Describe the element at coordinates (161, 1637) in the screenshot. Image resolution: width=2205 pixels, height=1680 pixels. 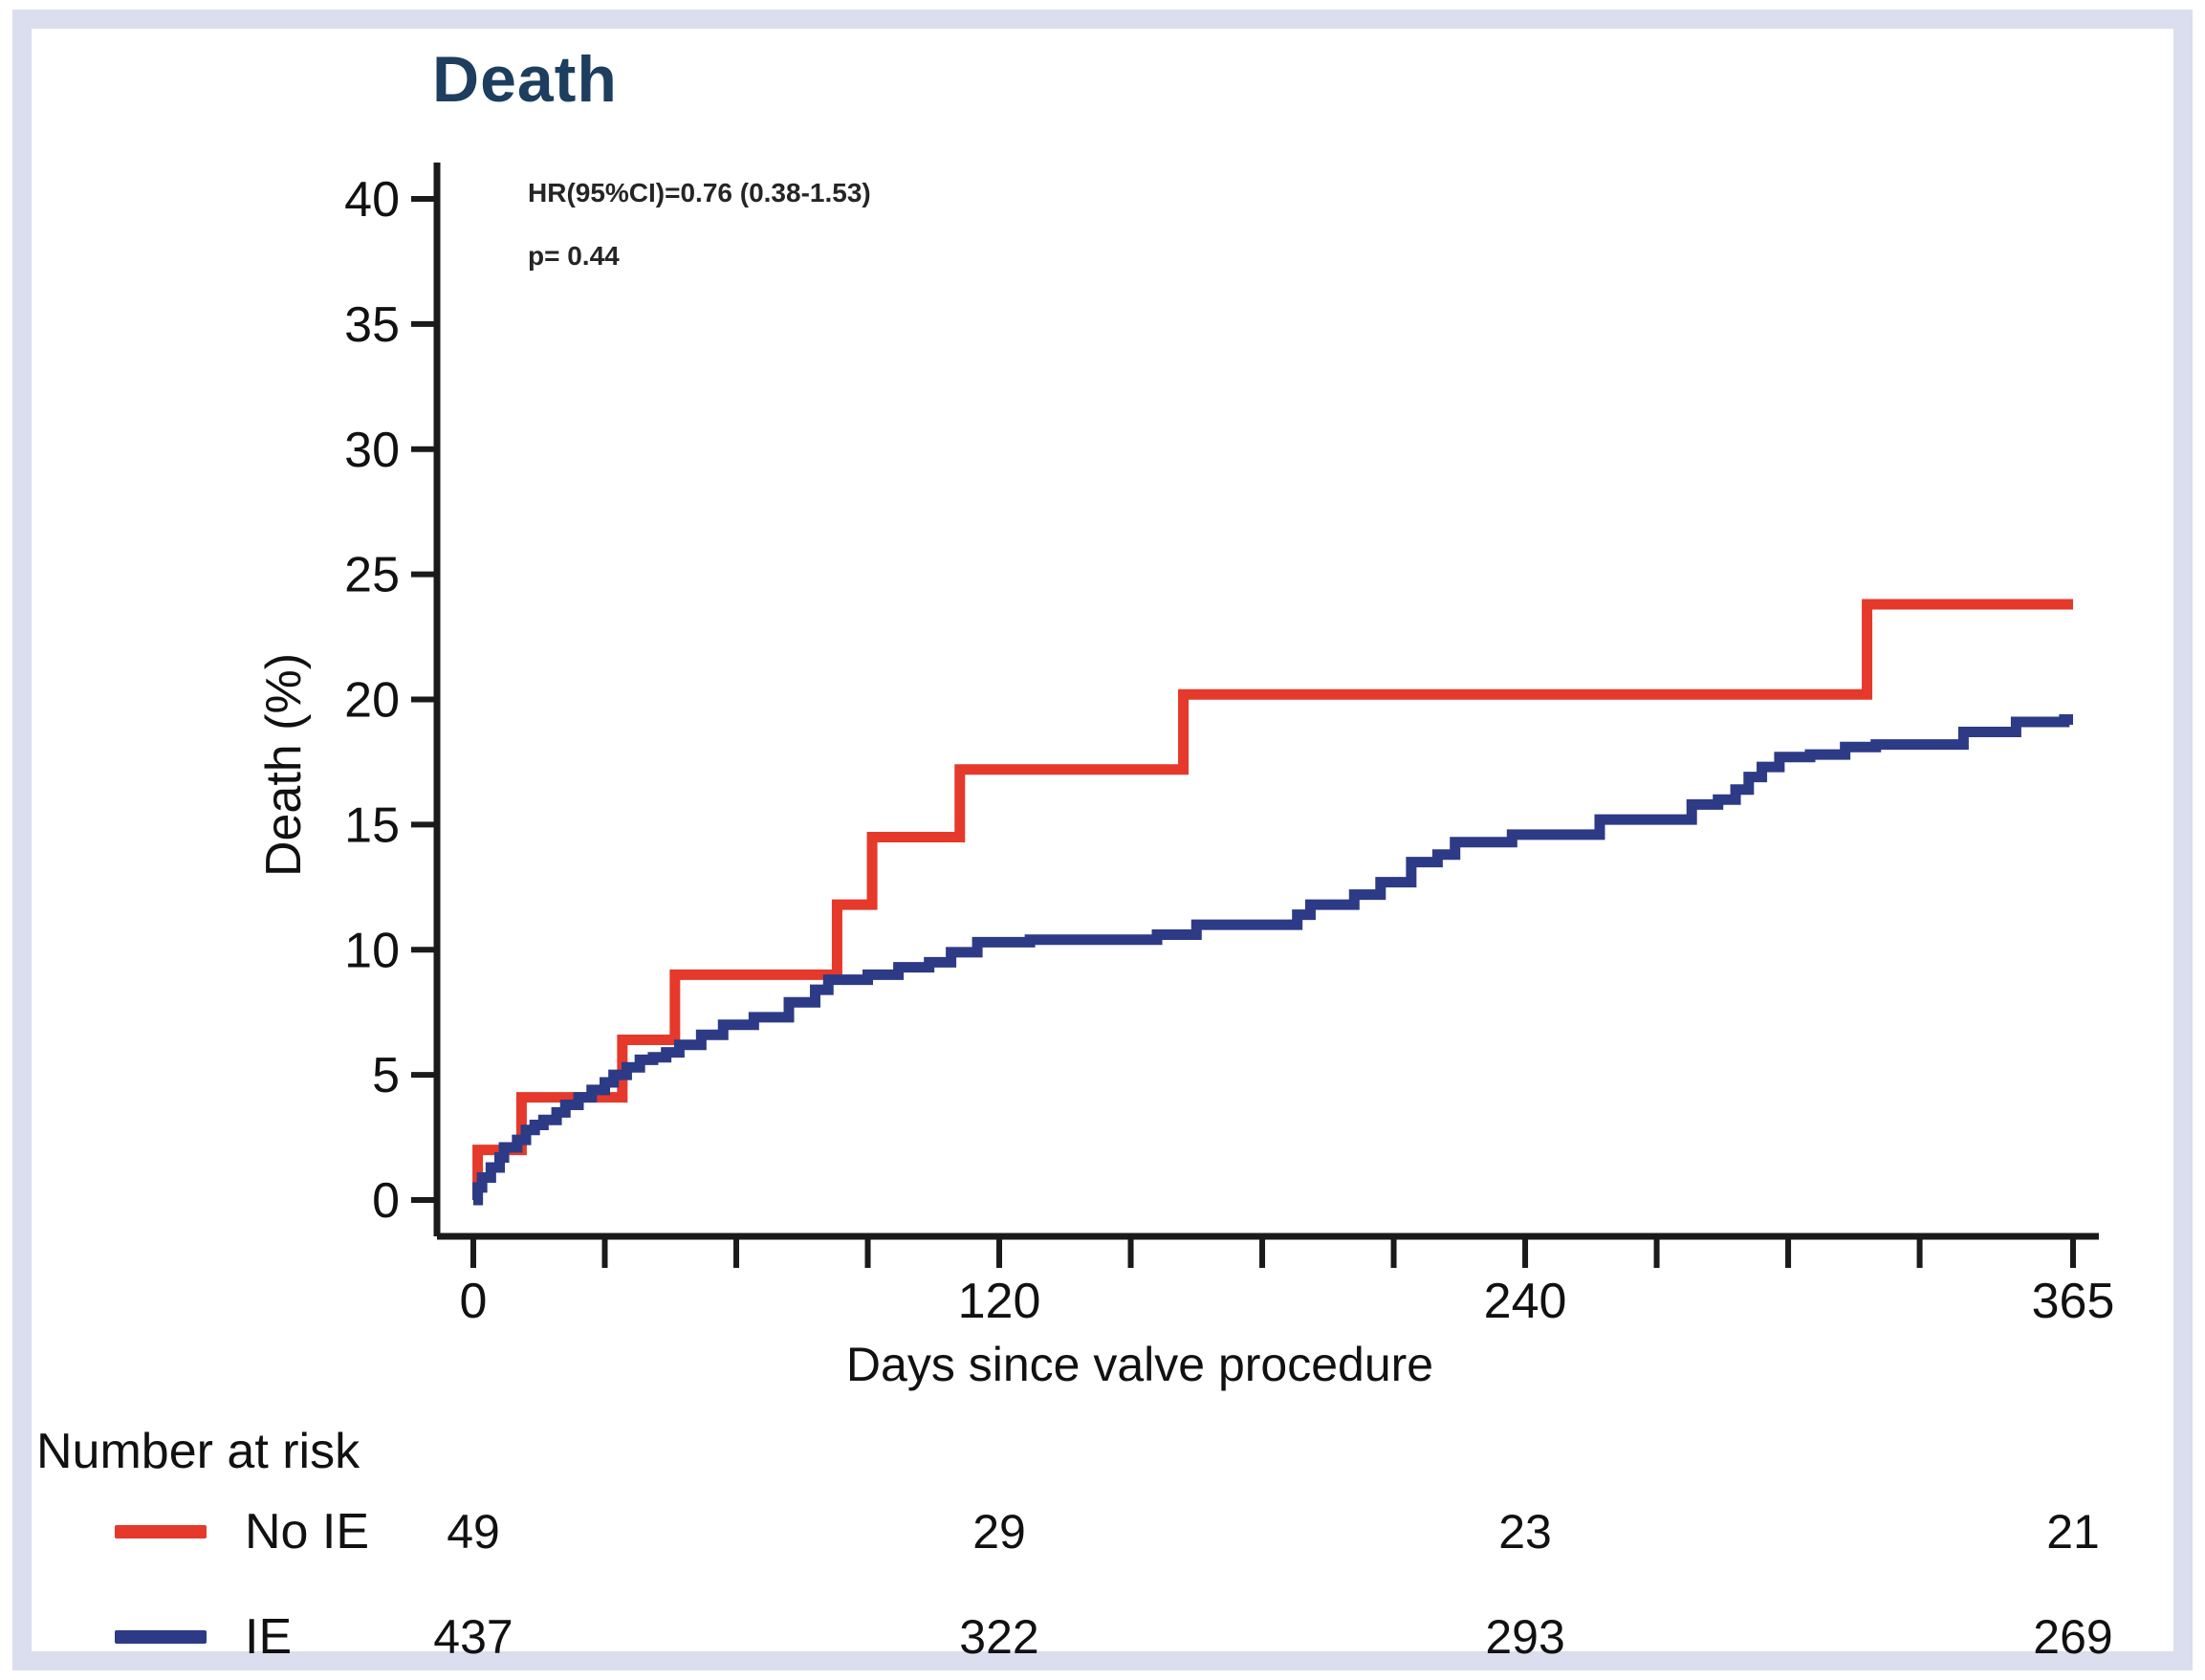
I see `legend-line-ie` at that location.